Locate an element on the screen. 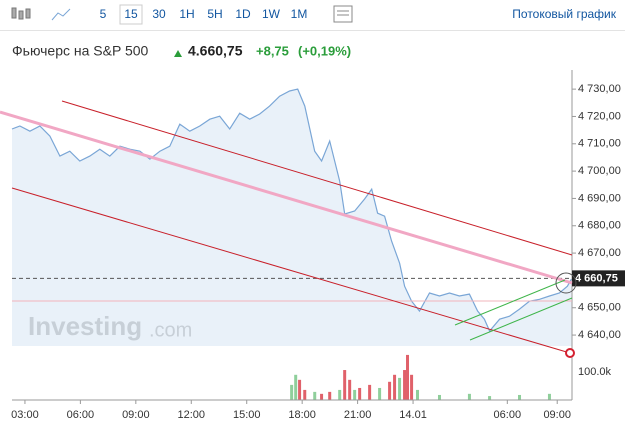 This screenshot has height=430, width=625. interval-tab: 1D is located at coordinates (243, 14).